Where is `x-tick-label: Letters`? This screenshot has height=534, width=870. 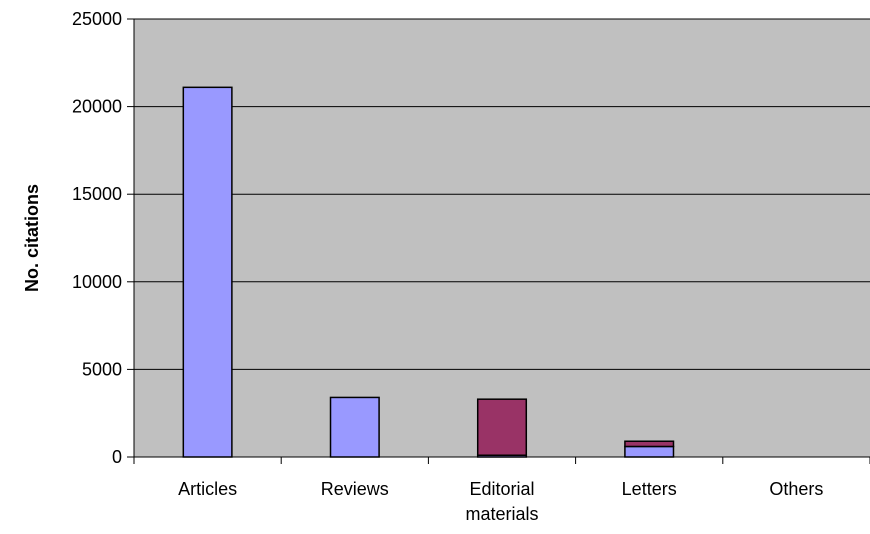 x-tick-label: Letters is located at coordinates (649, 489).